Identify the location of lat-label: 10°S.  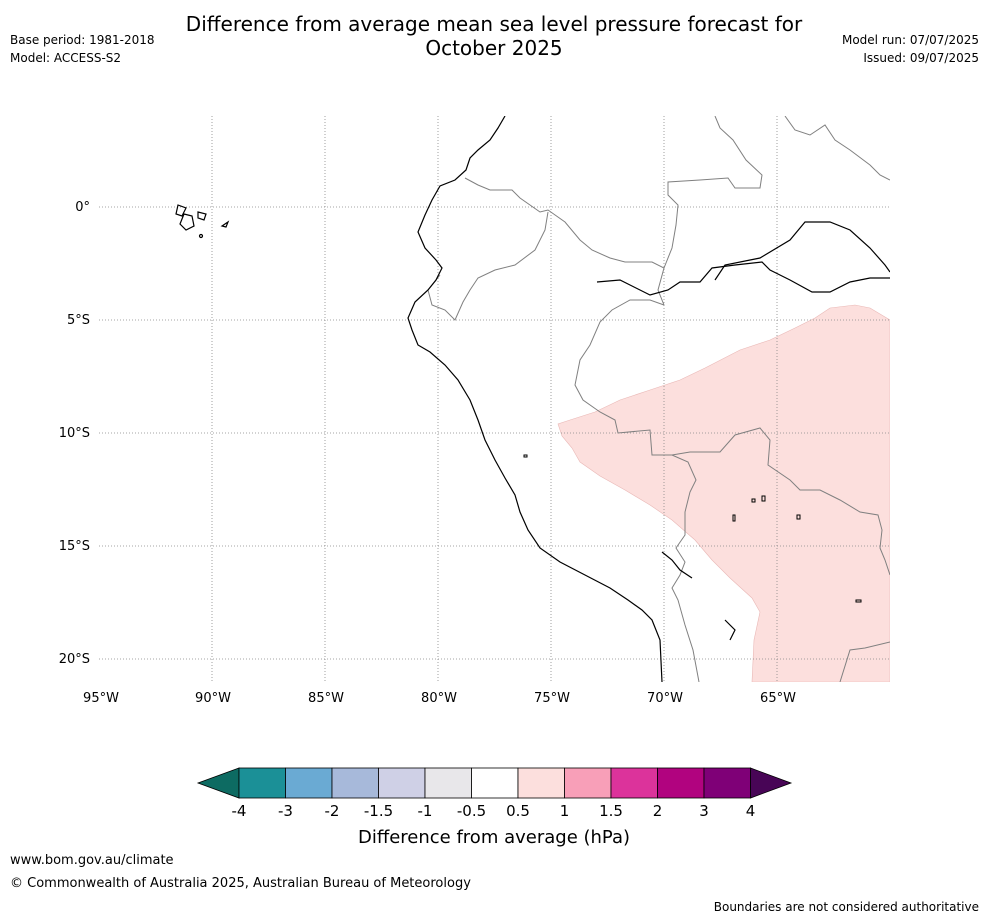
(74, 433).